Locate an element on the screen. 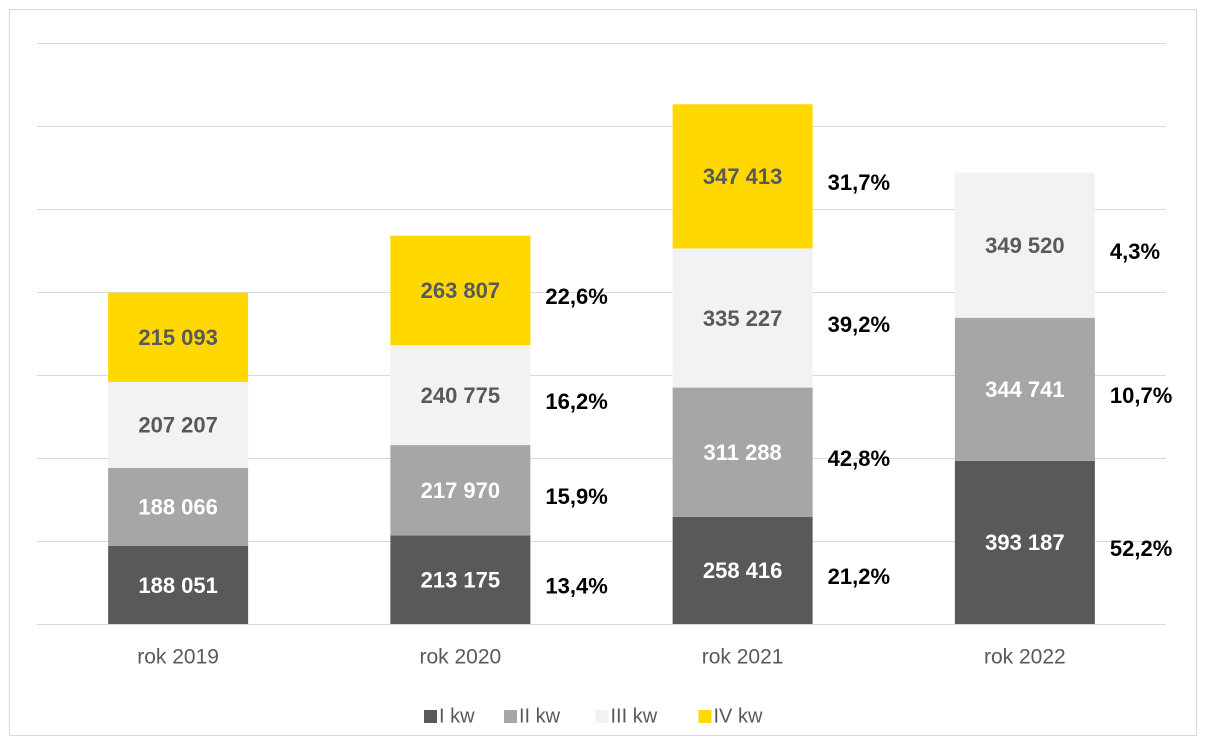 The height and width of the screenshot is (744, 1206). change-label: 10,7% is located at coordinates (1141, 395).